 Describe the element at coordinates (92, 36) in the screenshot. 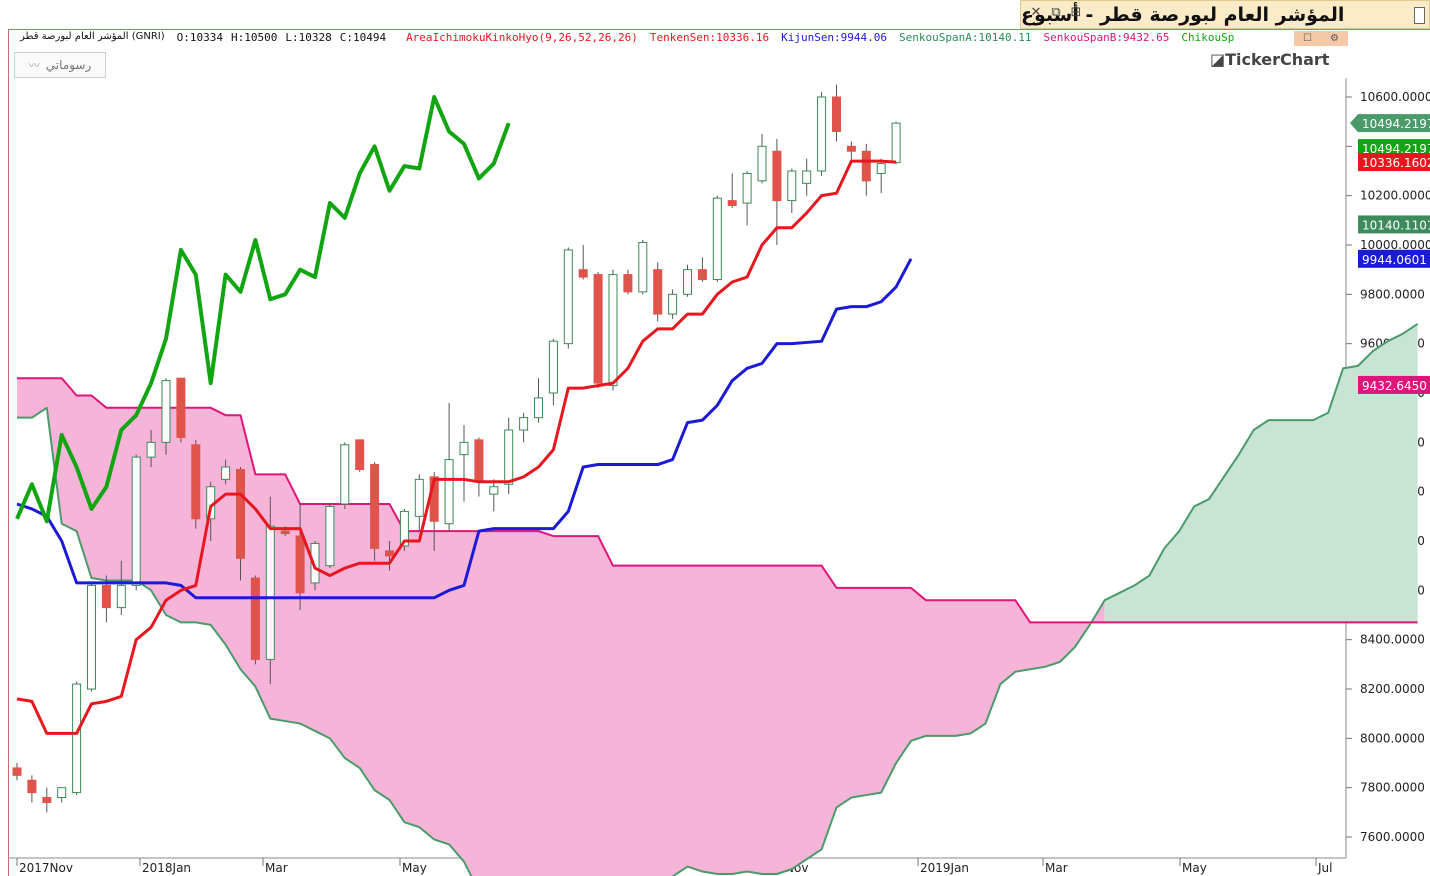

I see `legend-symbol: المؤشر العام لبورصة قطر (GNRI)` at that location.